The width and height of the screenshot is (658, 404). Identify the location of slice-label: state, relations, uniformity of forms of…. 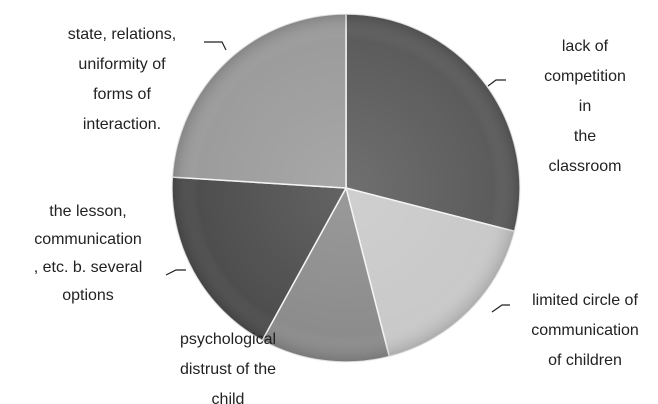
(122, 79).